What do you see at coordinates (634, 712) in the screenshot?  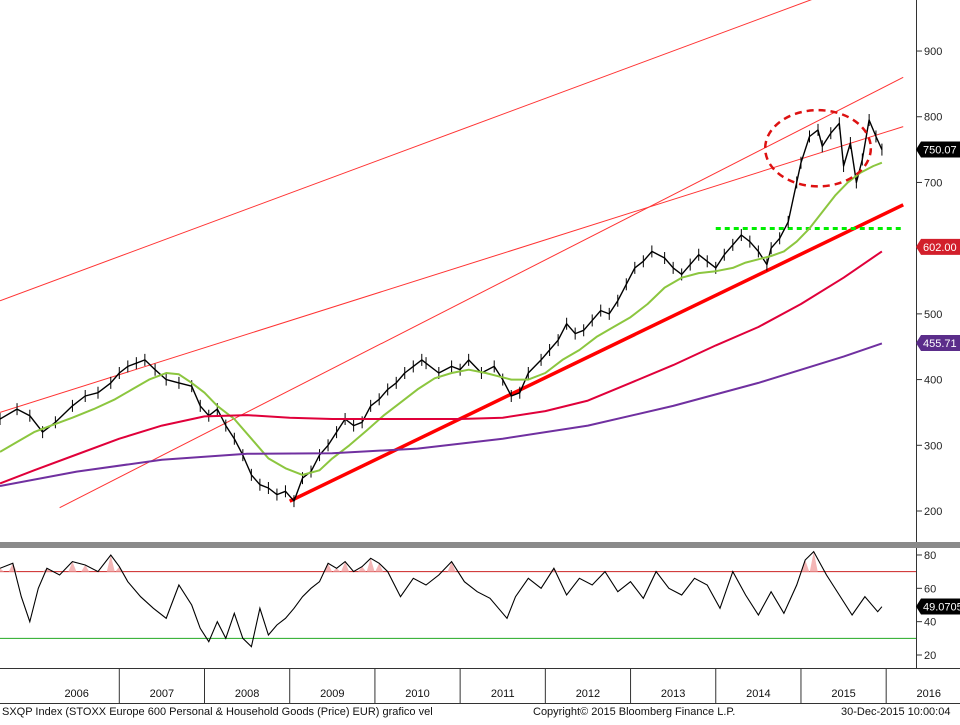 I see `footer-copyright: Copyright© 2015 Bloomberg Finance L.P.` at bounding box center [634, 712].